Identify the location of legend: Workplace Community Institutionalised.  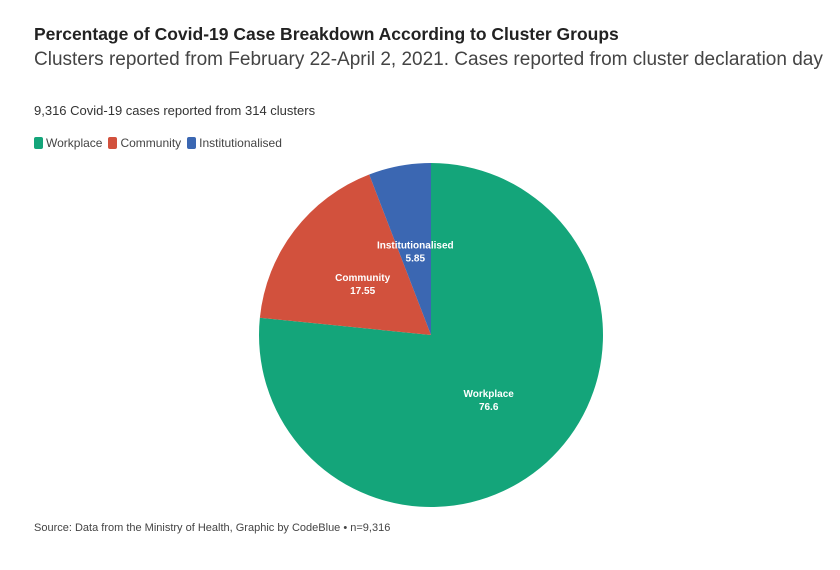
(158, 143).